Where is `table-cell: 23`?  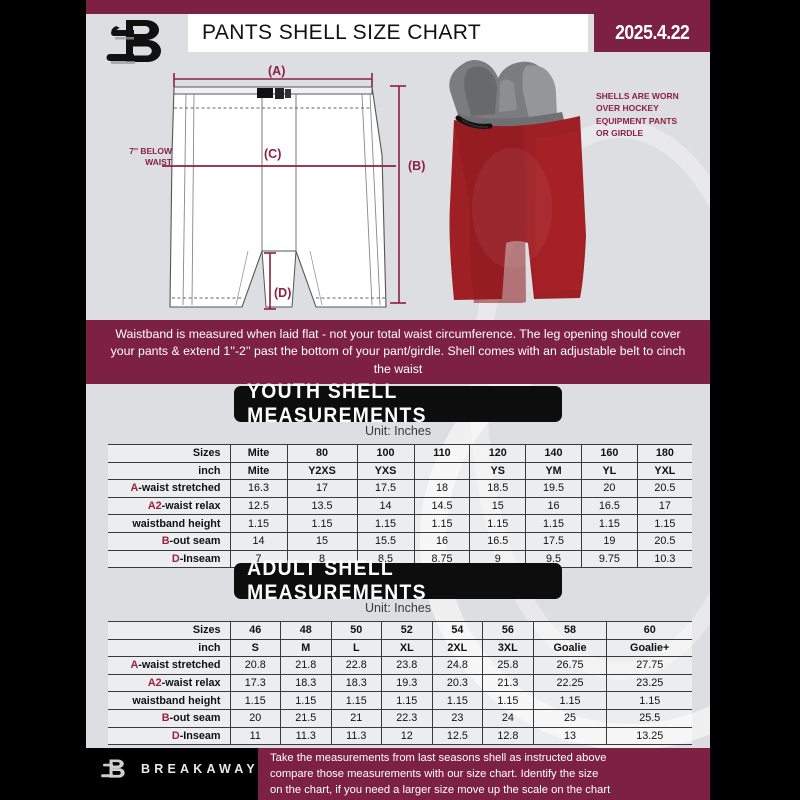 table-cell: 23 is located at coordinates (458, 718).